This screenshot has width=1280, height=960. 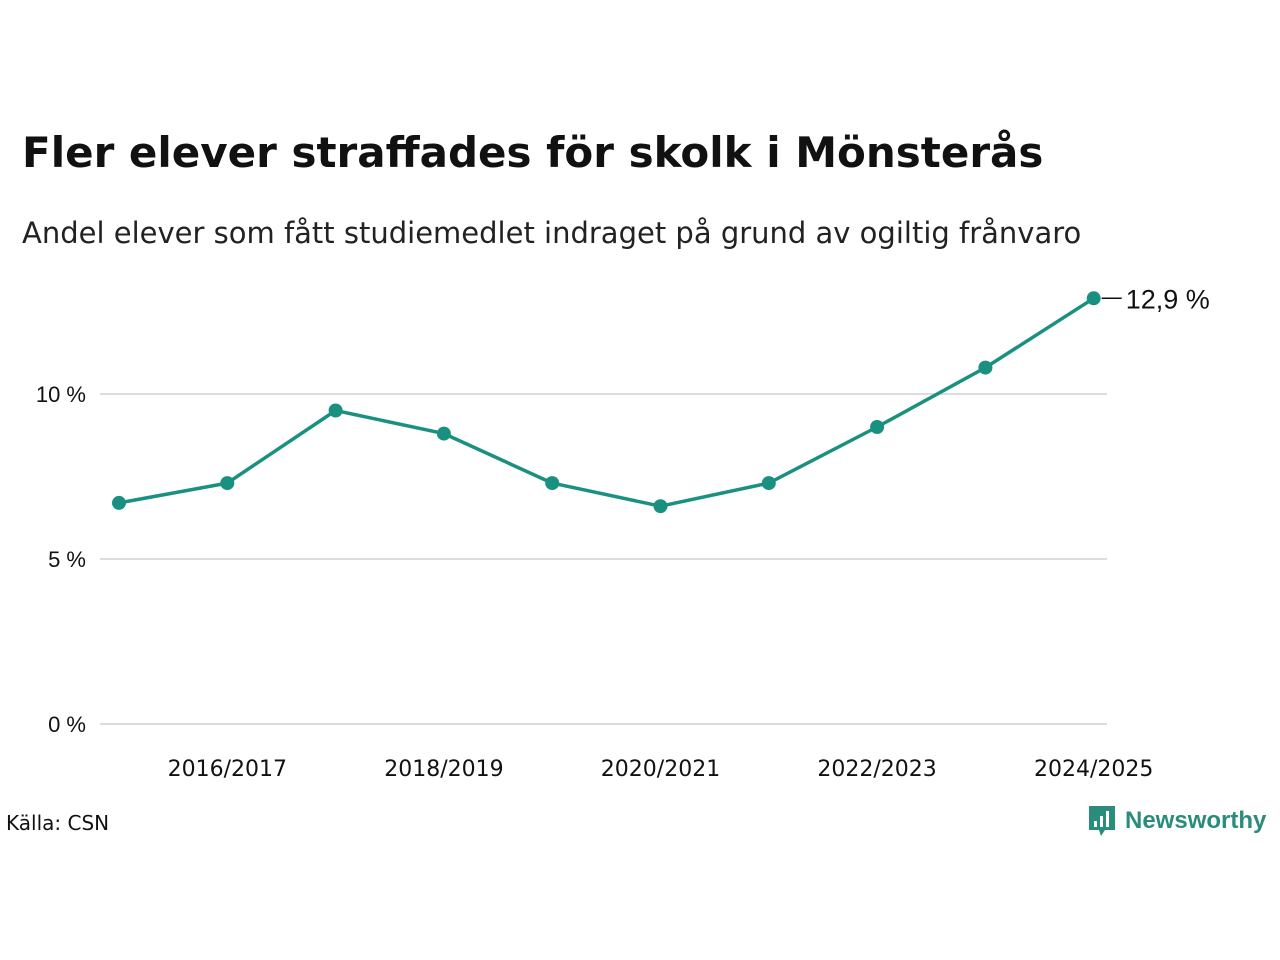 I want to click on y-axis-ticks: 0 % 5 % 10 %, so click(x=61, y=559).